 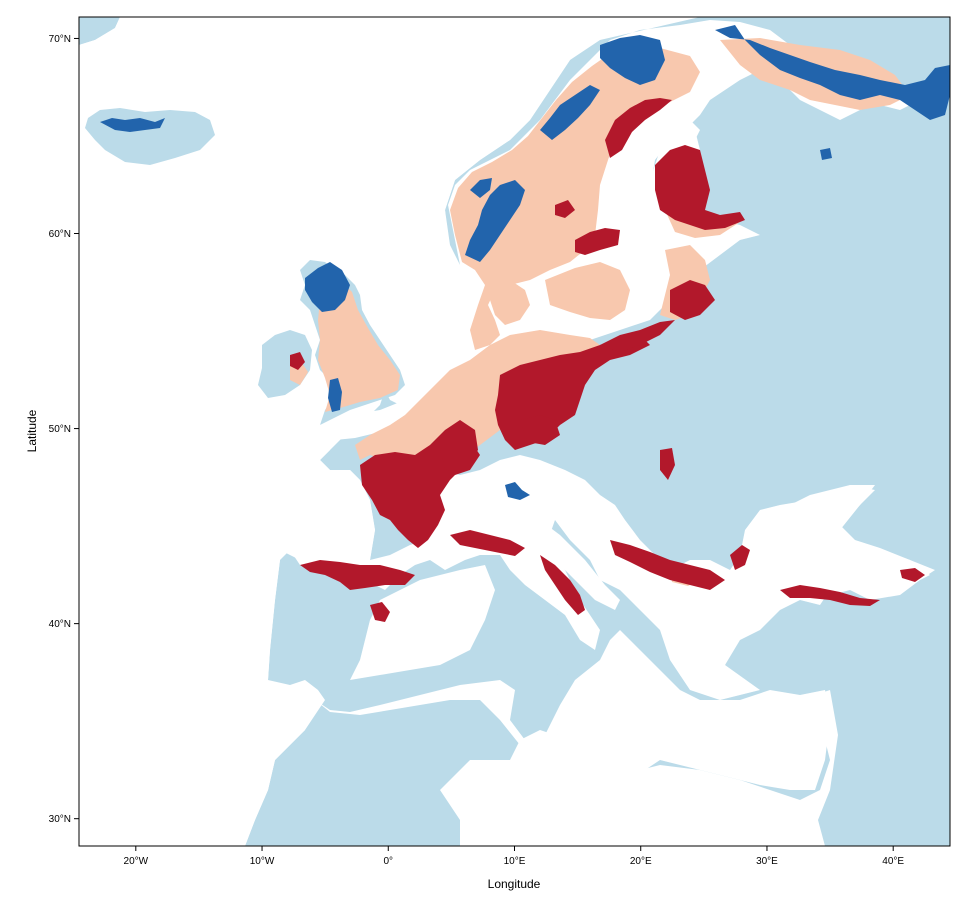 I want to click on red-ireland, so click(x=297, y=361).